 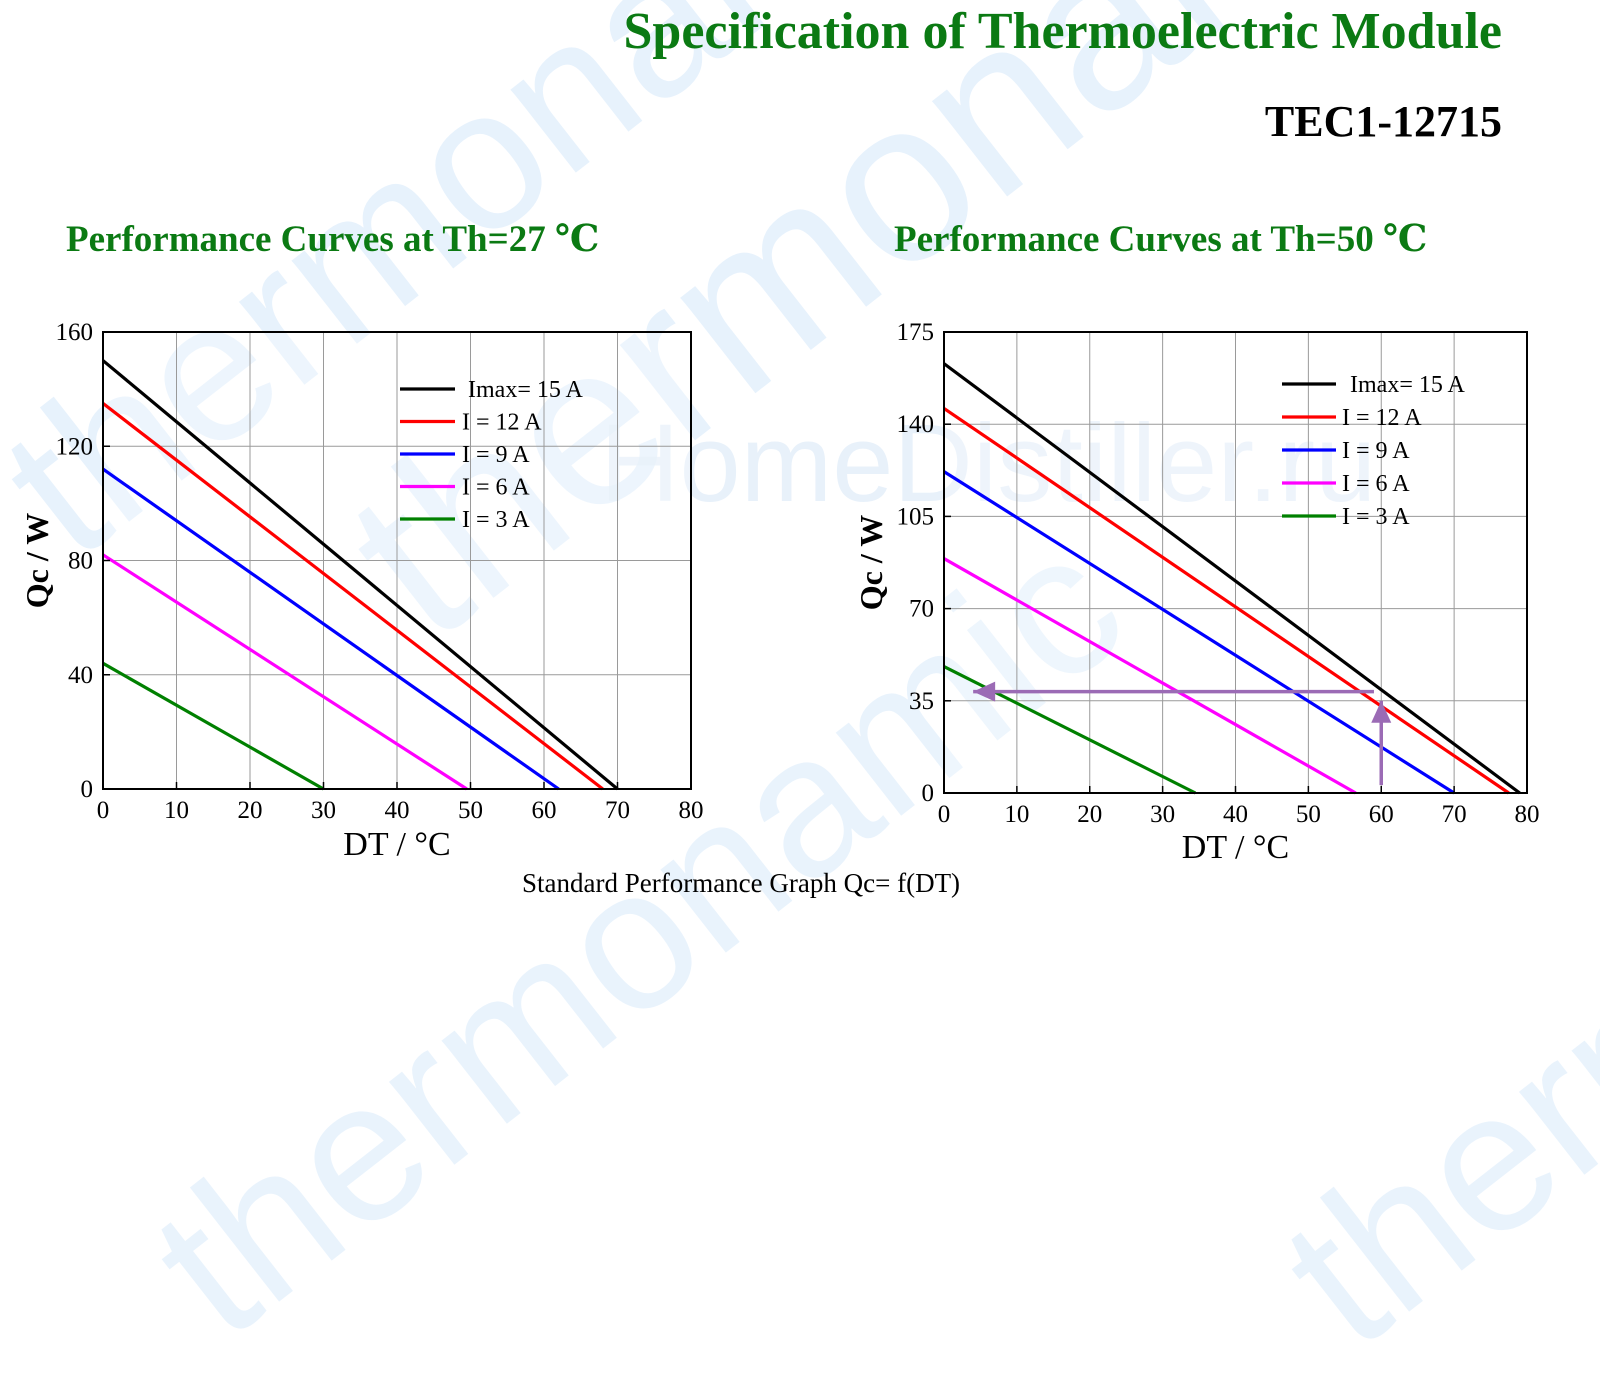 What do you see at coordinates (916, 332) in the screenshot?
I see `y-tick-label: 175` at bounding box center [916, 332].